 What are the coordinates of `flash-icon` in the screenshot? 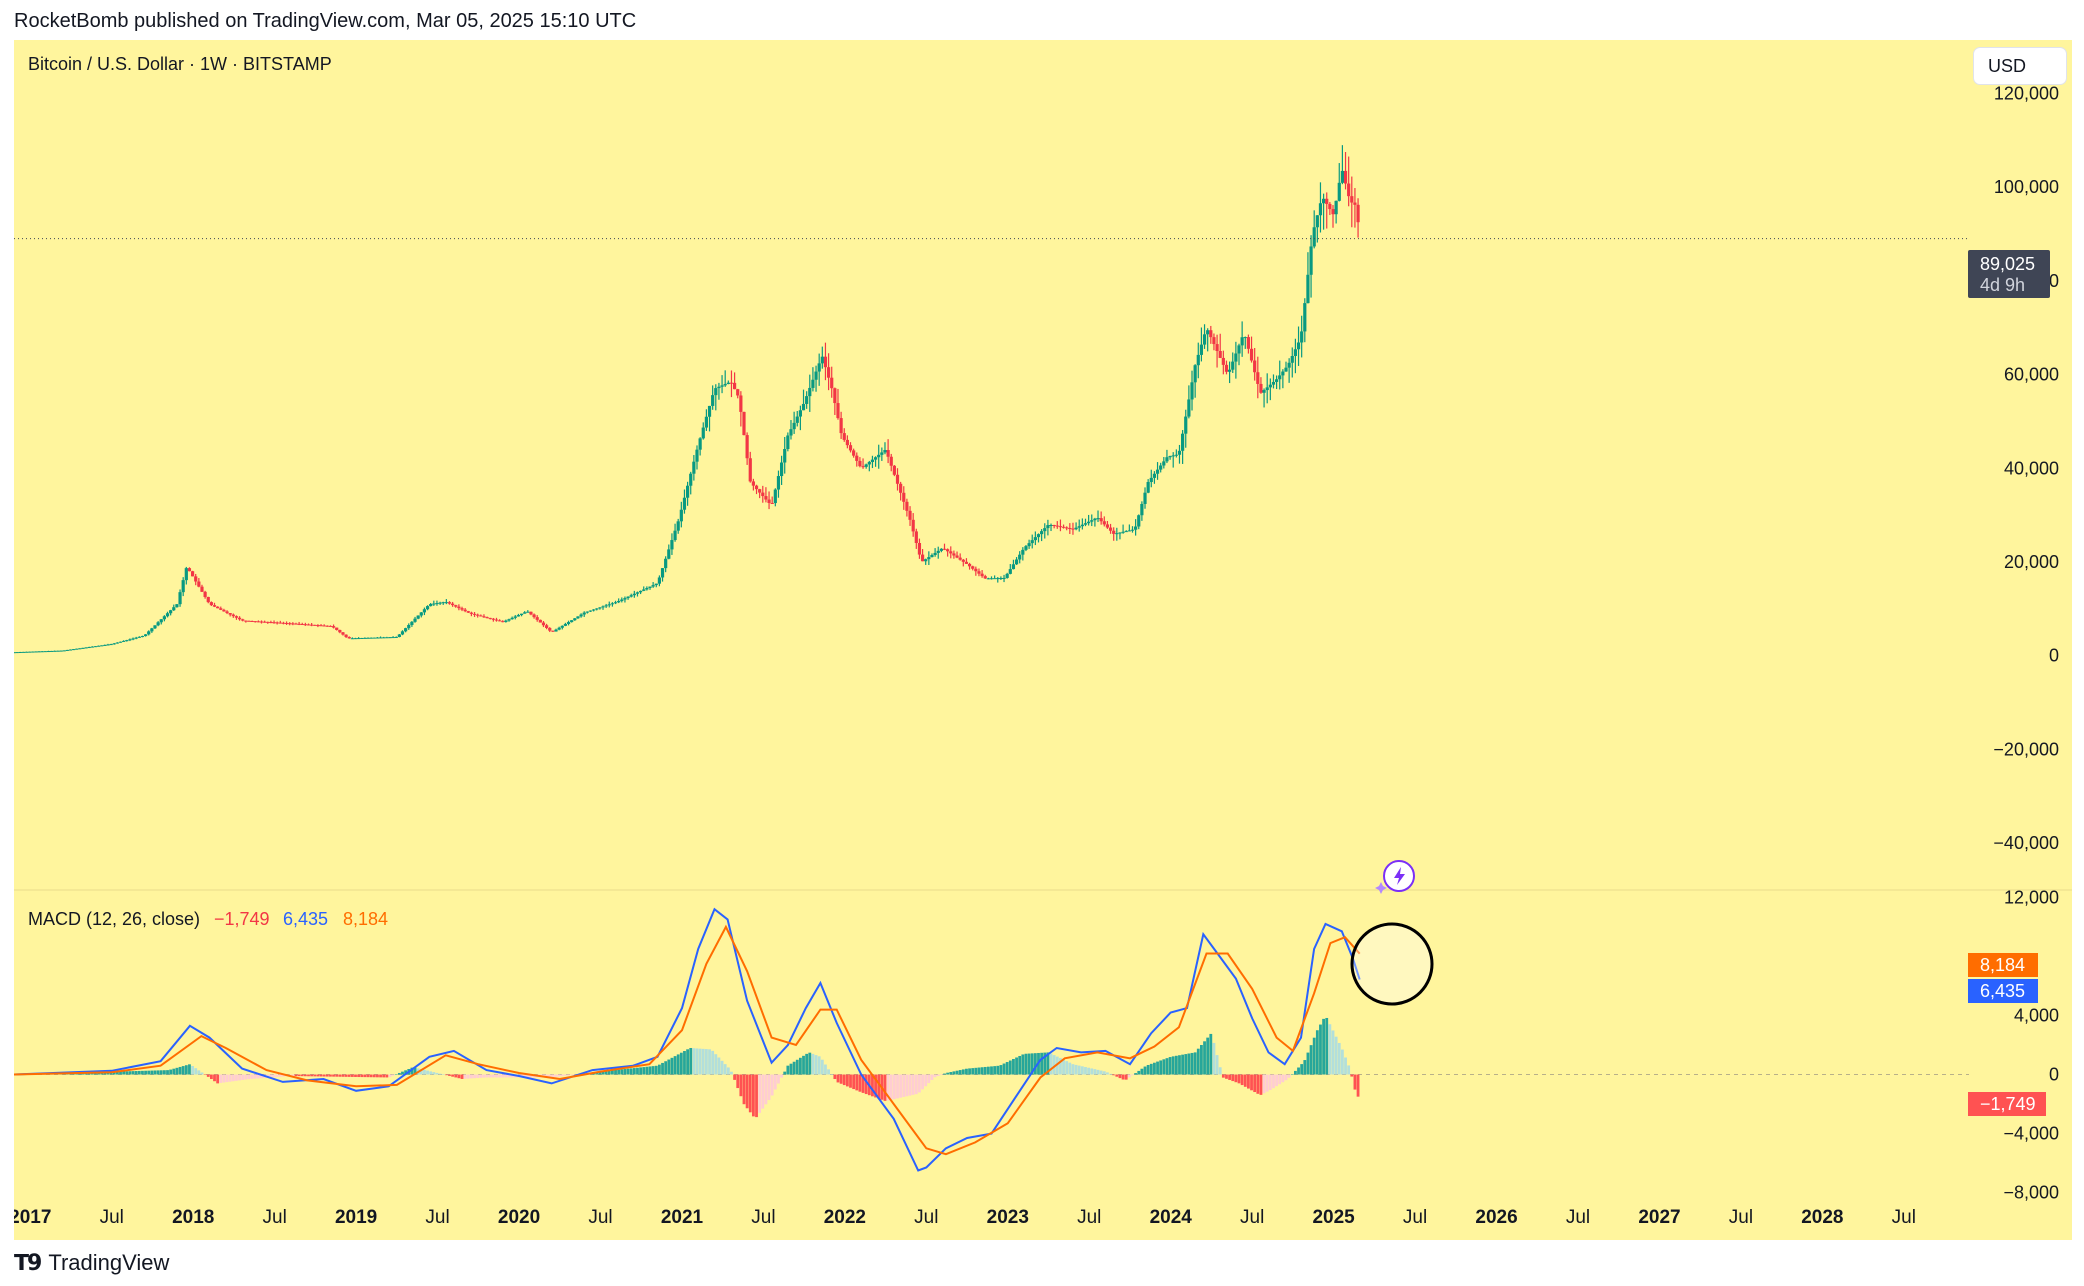 It's located at (1395, 877).